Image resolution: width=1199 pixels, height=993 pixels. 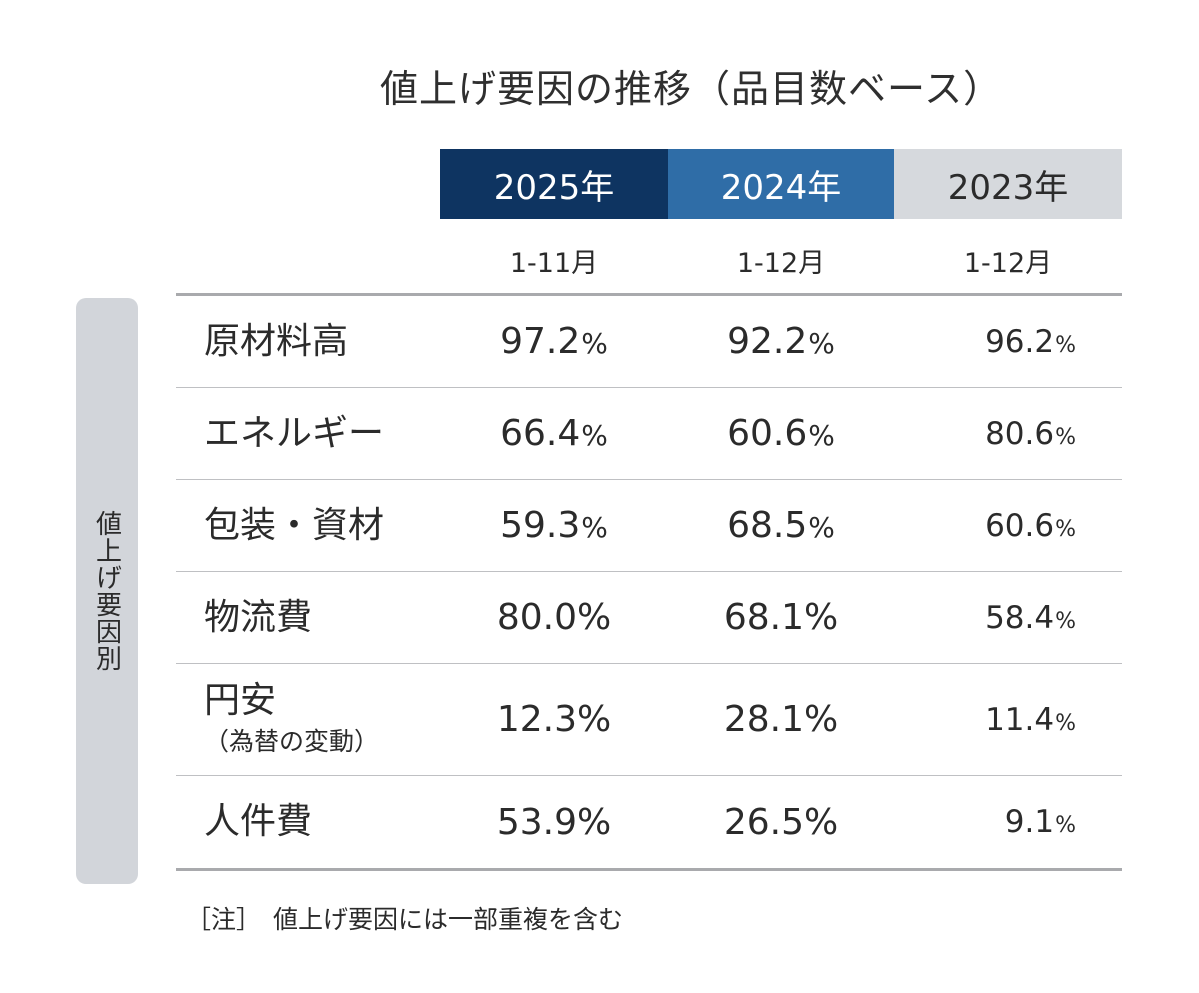 I want to click on value-cell: 96.2%, so click(x=1008, y=342).